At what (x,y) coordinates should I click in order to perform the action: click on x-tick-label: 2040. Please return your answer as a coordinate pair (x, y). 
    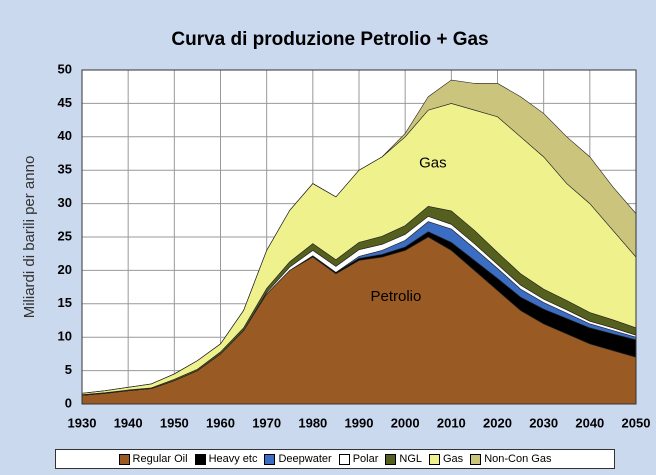
    Looking at the image, I should click on (589, 422).